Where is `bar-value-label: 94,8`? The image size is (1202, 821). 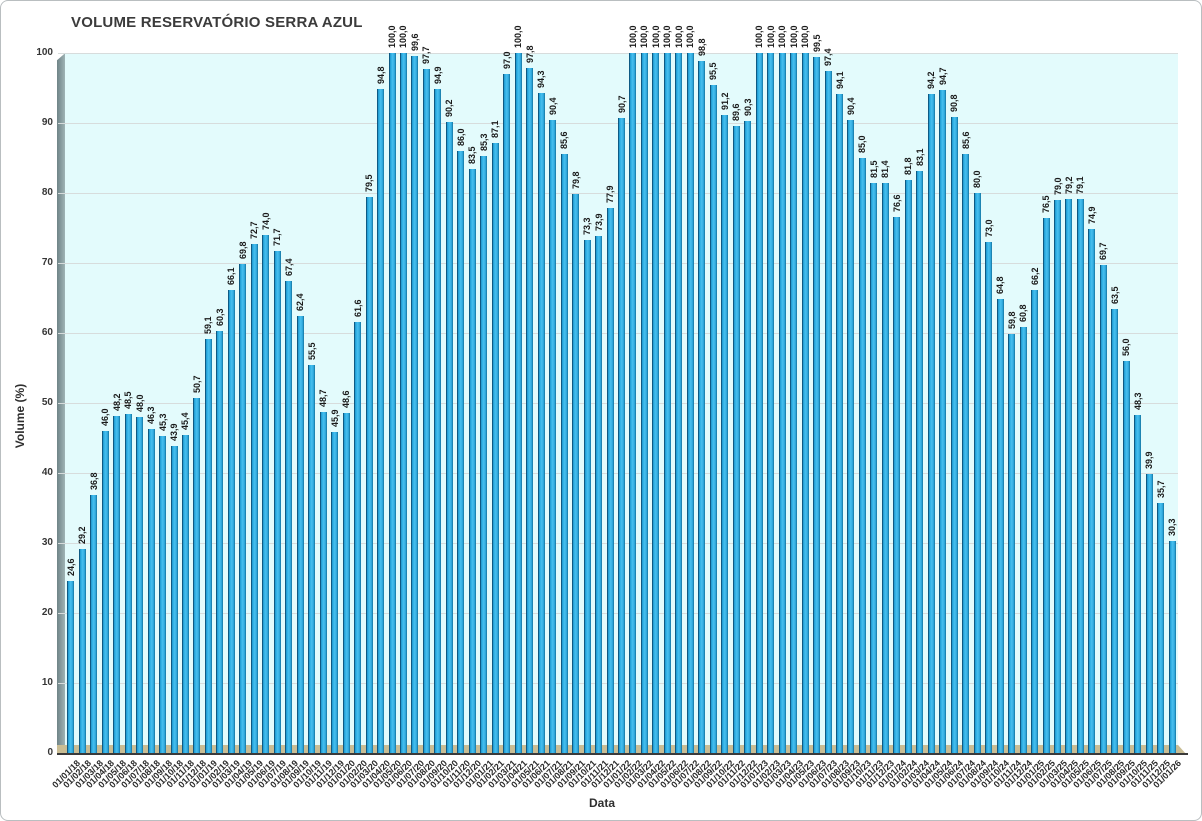
bar-value-label: 94,8 is located at coordinates (380, 75).